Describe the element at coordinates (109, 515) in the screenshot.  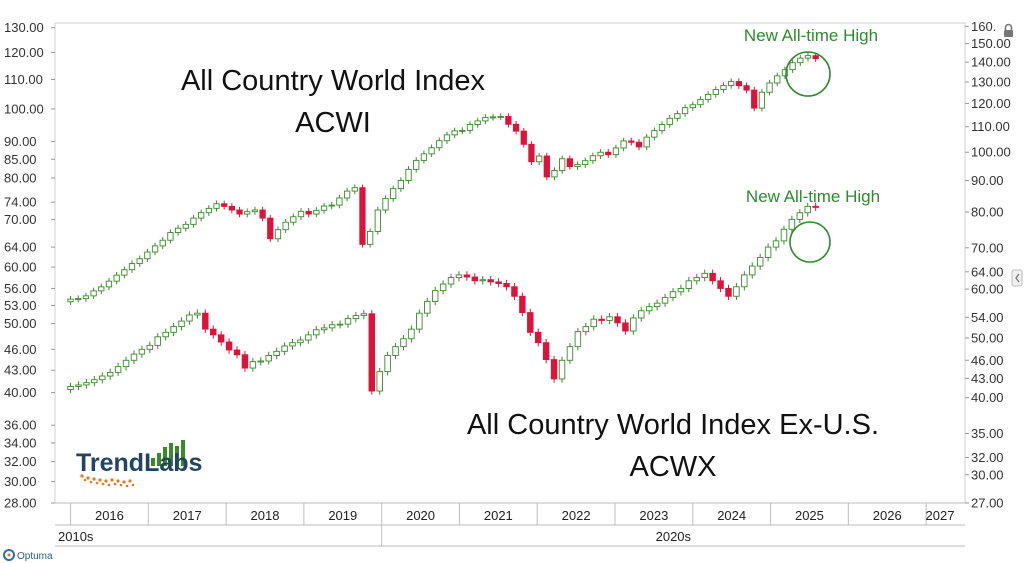
I see `year-label: 2016` at that location.